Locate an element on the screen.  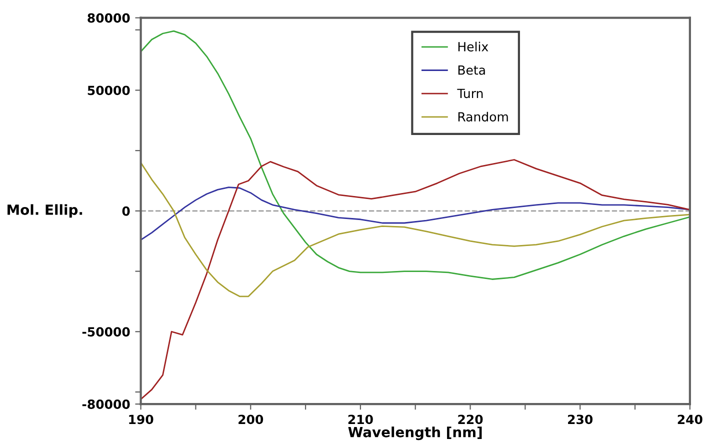
x-tick-label: 190 is located at coordinates (141, 419).